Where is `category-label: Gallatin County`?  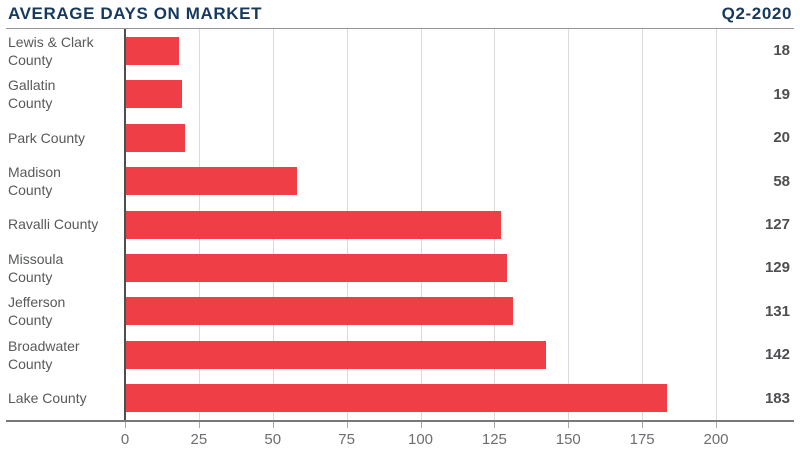 category-label: Gallatin County is located at coordinates (65, 93).